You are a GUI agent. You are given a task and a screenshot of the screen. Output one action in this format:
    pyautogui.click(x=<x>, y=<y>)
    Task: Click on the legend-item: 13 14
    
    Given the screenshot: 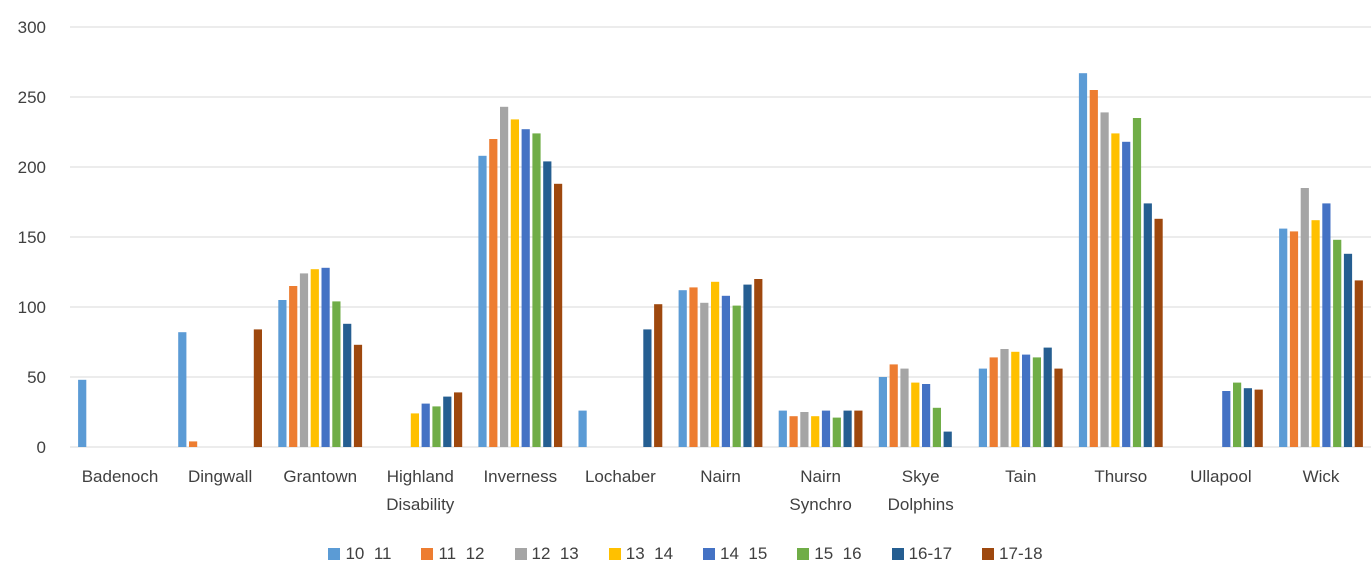 What is the action you would take?
    pyautogui.click(x=640, y=554)
    